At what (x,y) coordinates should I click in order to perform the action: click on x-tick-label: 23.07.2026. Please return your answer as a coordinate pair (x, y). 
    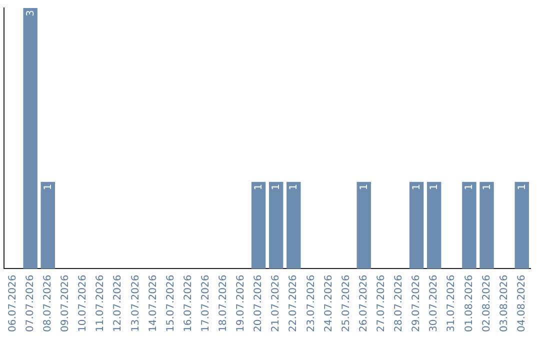
    Looking at the image, I should click on (311, 303).